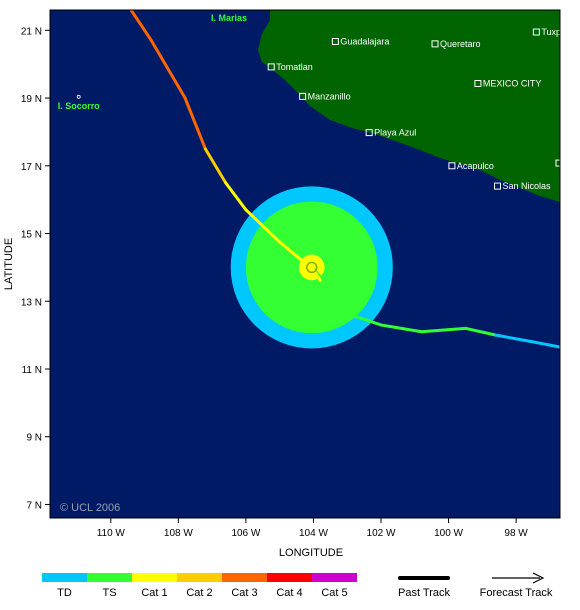 This screenshot has height=610, width=580. I want to click on y-tick-label: 7 N, so click(34, 505).